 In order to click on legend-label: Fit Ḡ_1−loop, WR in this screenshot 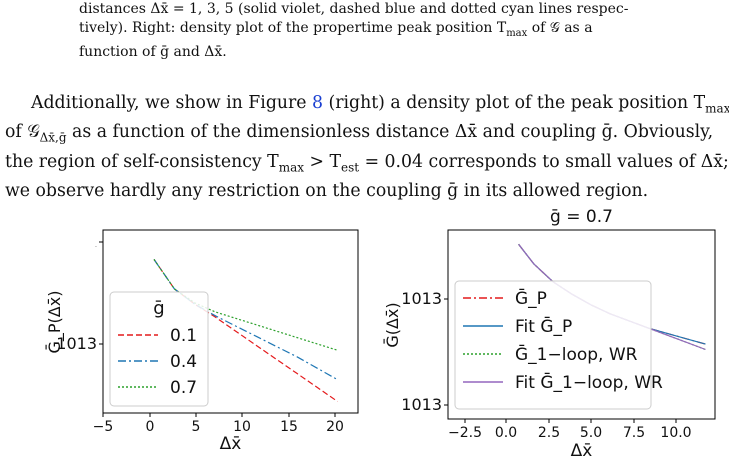, I will do `click(589, 382)`.